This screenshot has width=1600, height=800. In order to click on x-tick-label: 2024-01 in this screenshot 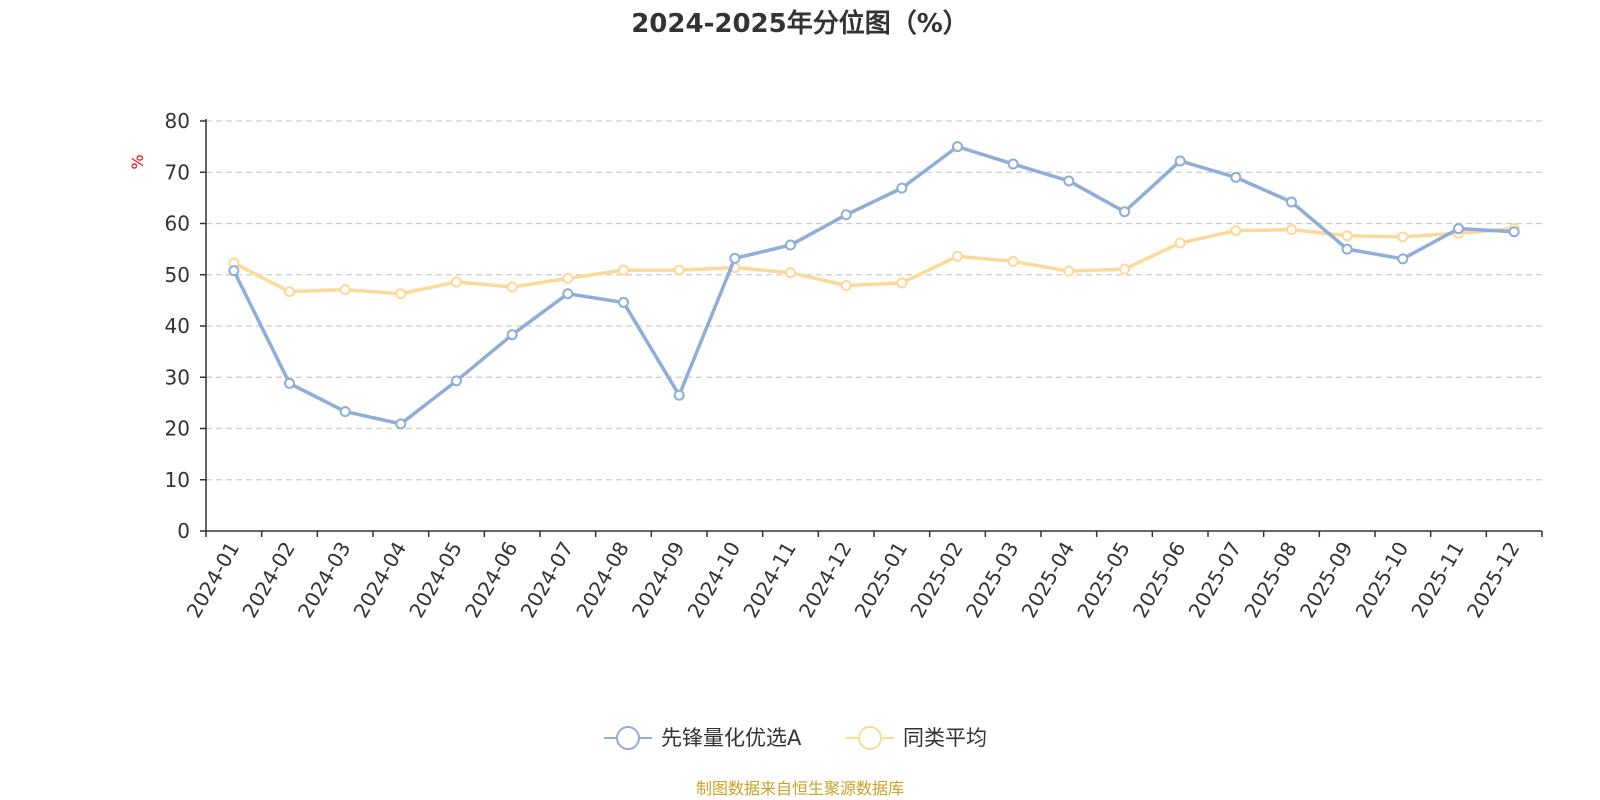, I will do `click(213, 580)`.